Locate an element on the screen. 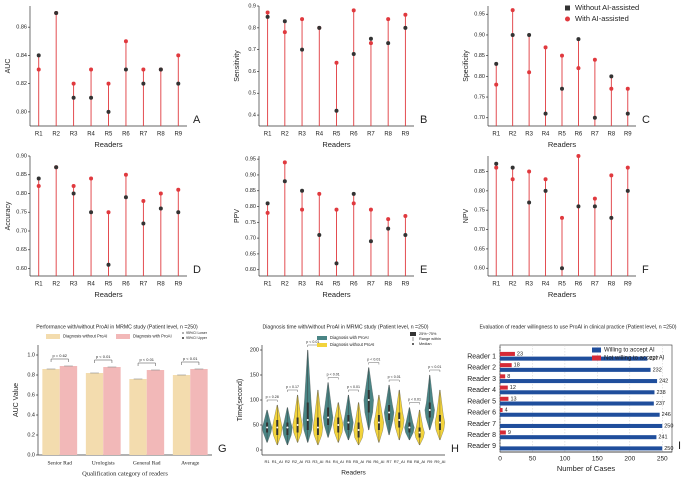 This screenshot has height=481, width=685. value-label: 18 is located at coordinates (517, 366).